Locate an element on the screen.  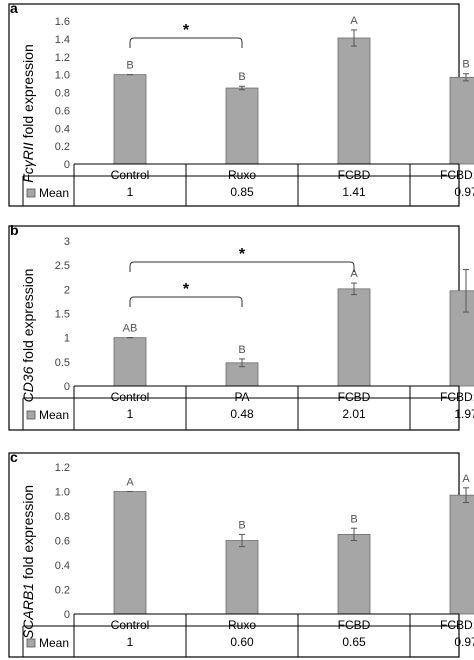
y-tick-label: 2.5 is located at coordinates (62, 266).